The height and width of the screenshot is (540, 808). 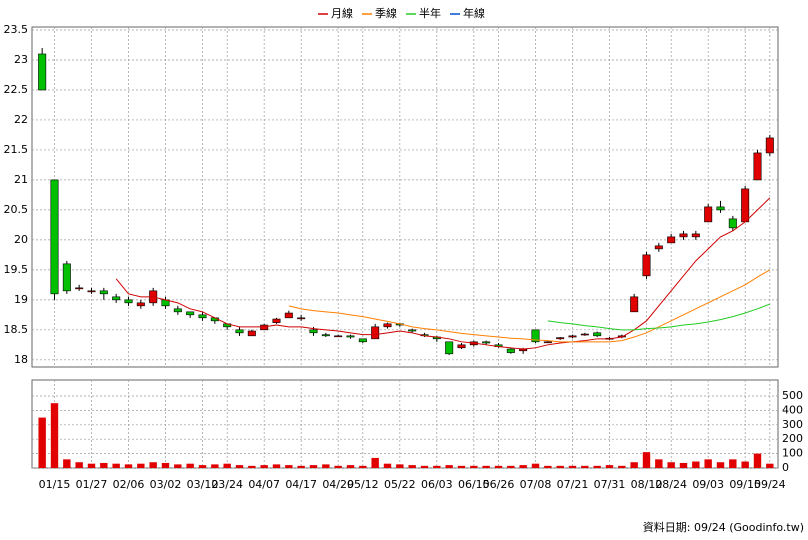 I want to click on x-tick-label: 05/12, so click(x=363, y=484).